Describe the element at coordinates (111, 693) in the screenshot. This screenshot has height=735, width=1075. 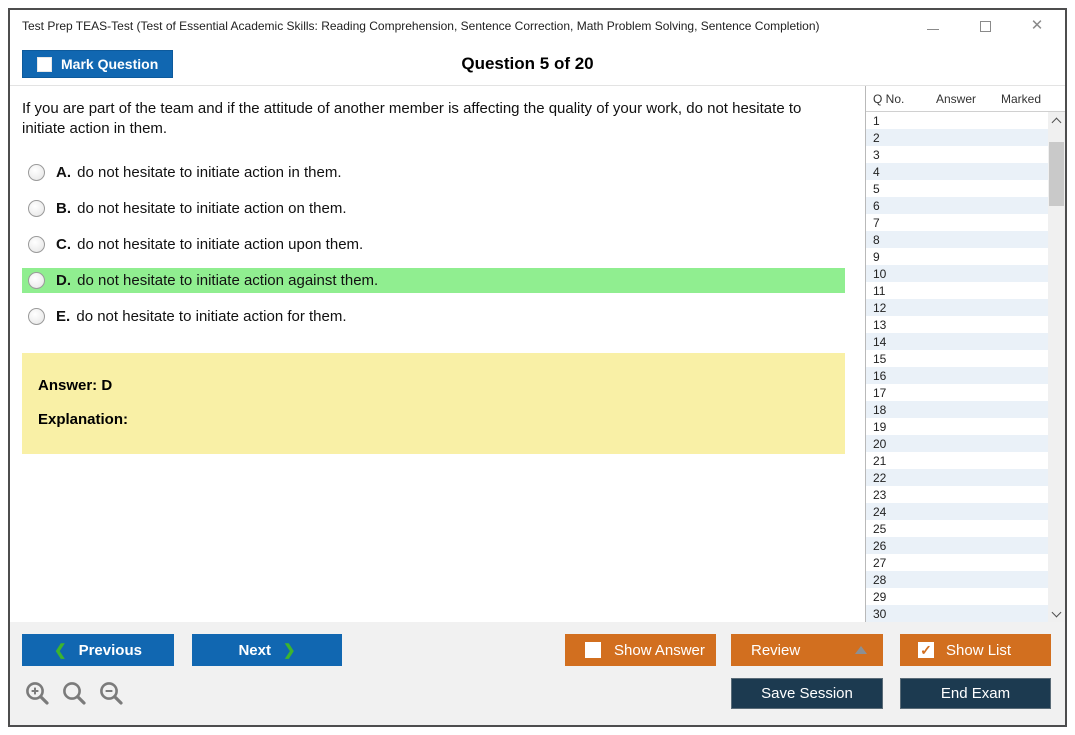
I see `zoom-out-icon` at that location.